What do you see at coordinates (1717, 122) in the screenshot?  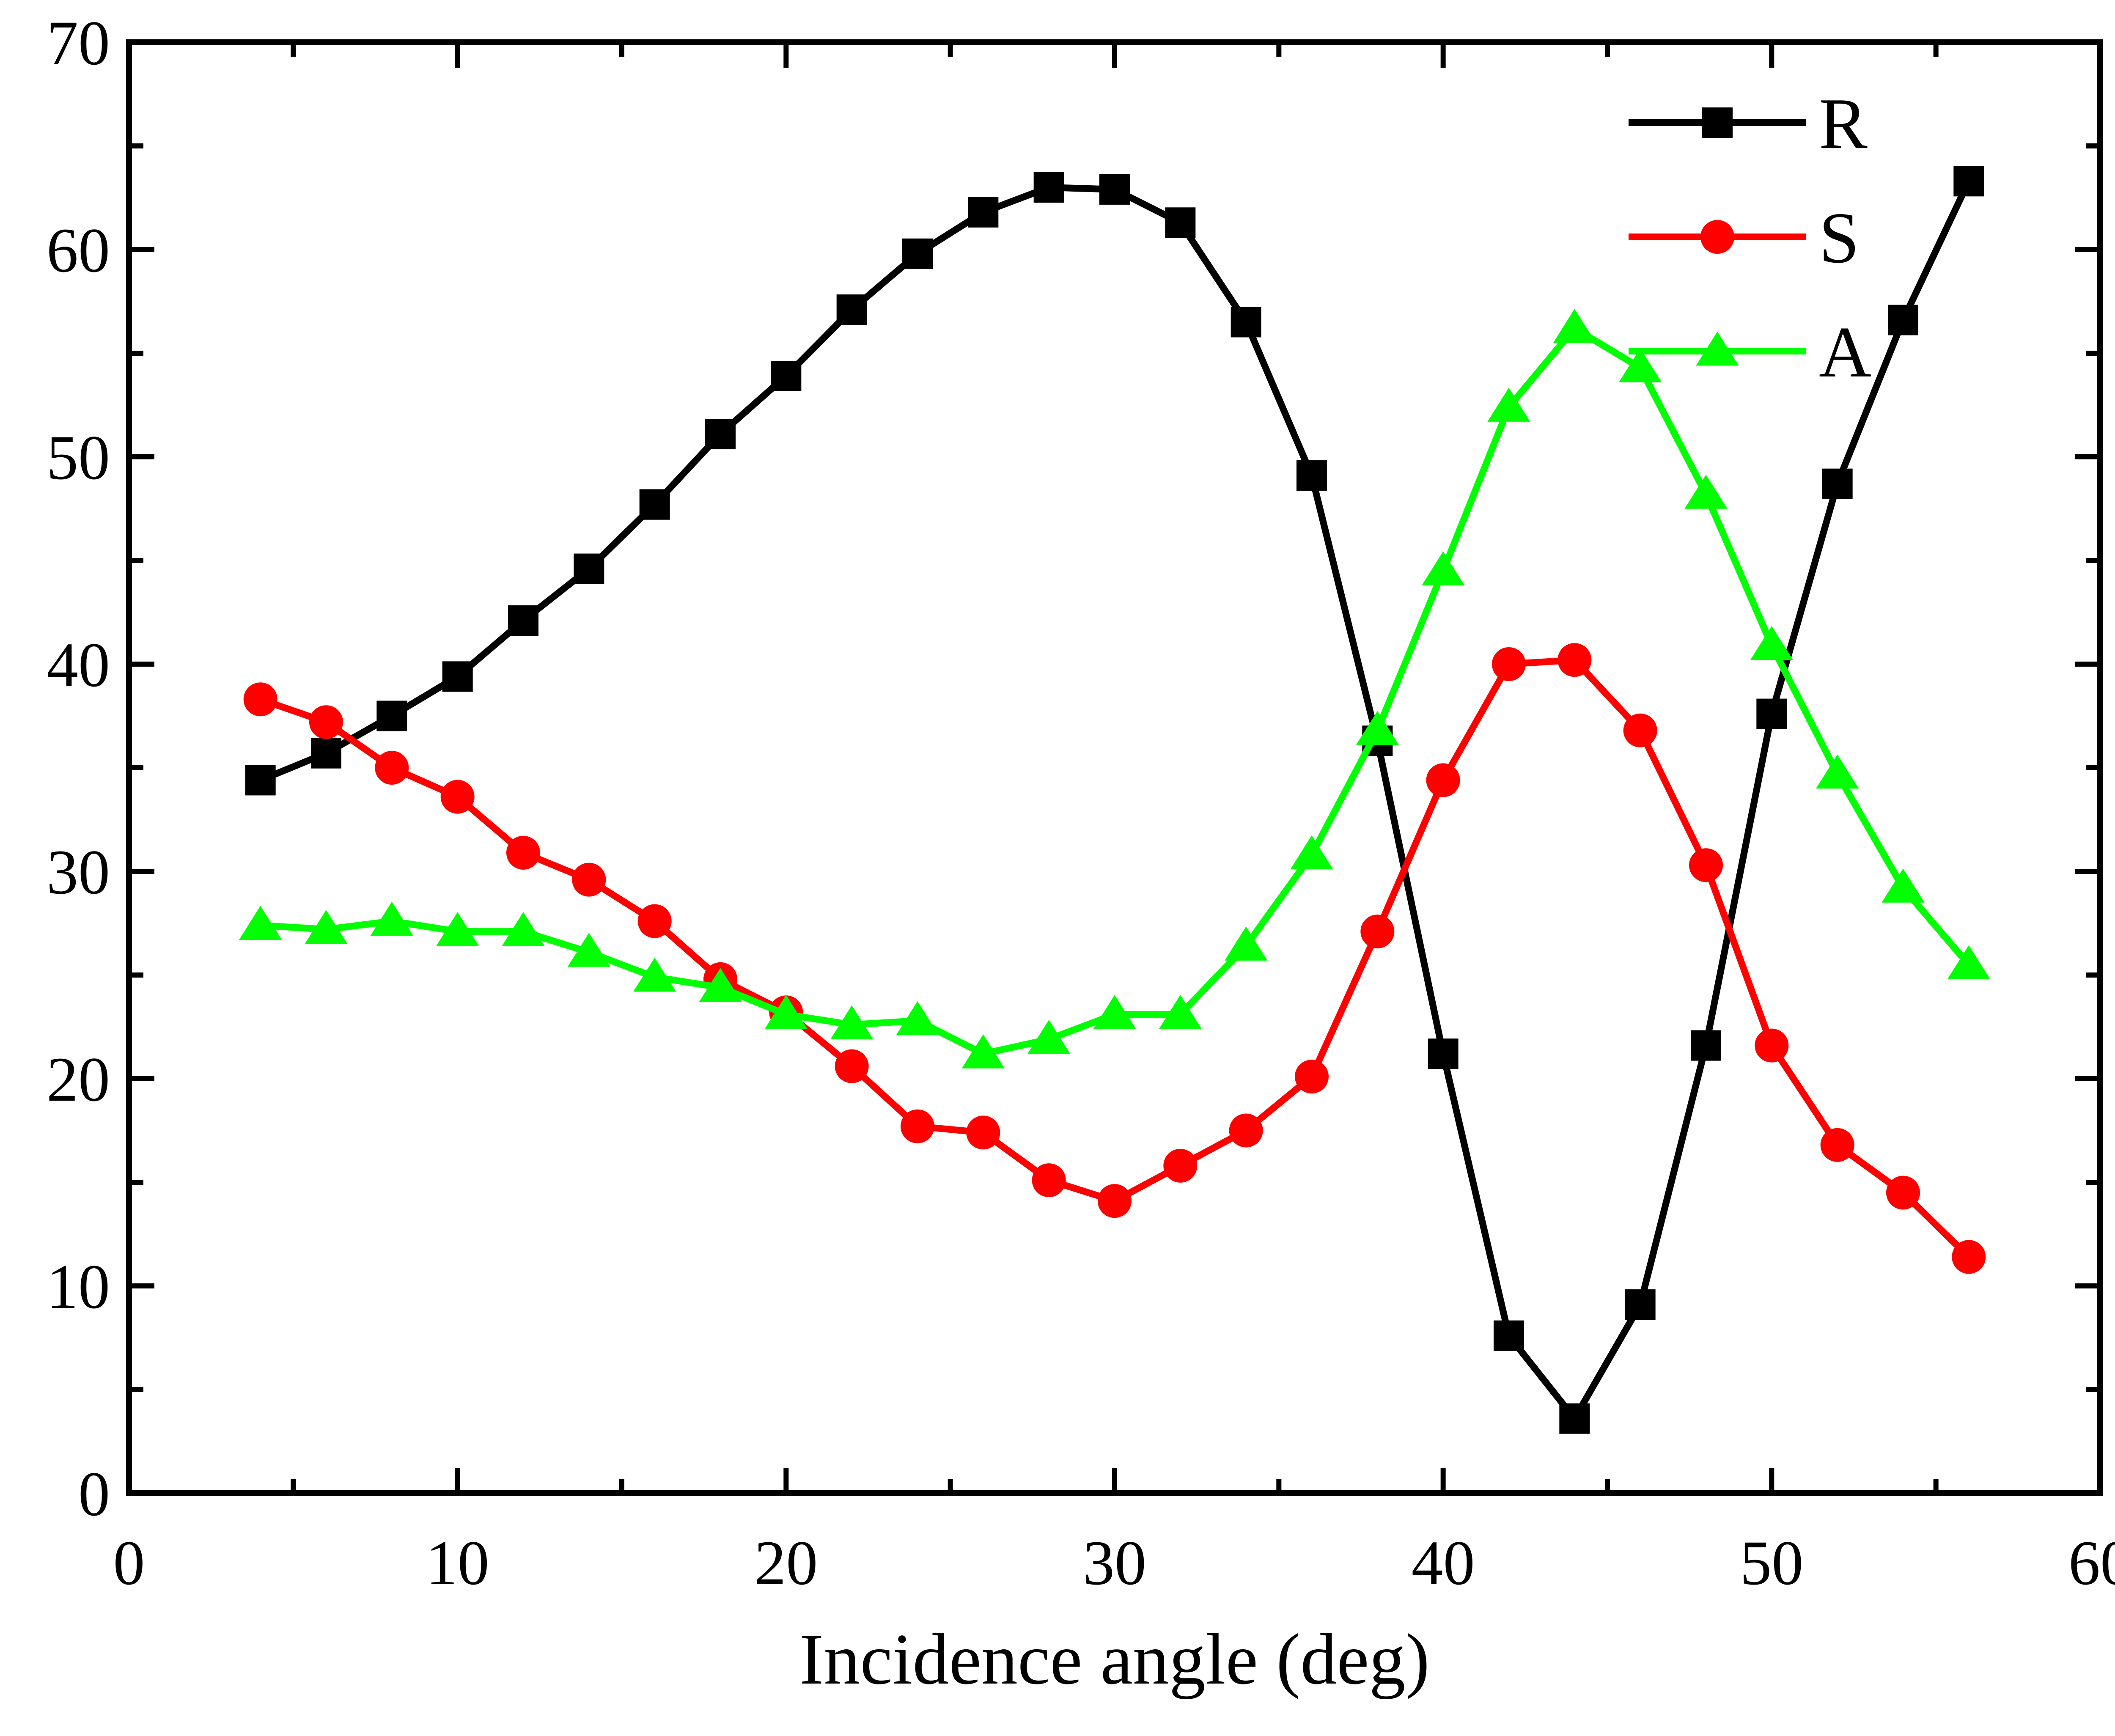 I see `legend-marker-R` at bounding box center [1717, 122].